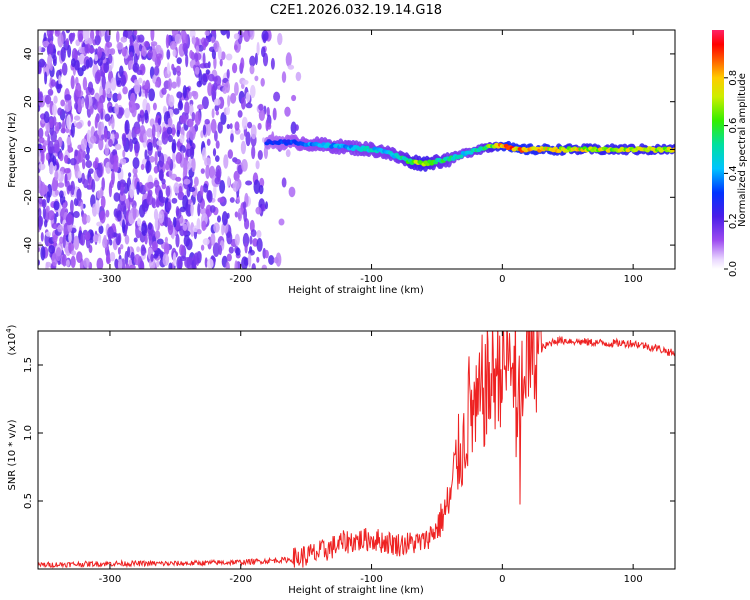 The image size is (750, 600). What do you see at coordinates (502, 579) in the screenshot?
I see `x-tick-label: 0` at bounding box center [502, 579].